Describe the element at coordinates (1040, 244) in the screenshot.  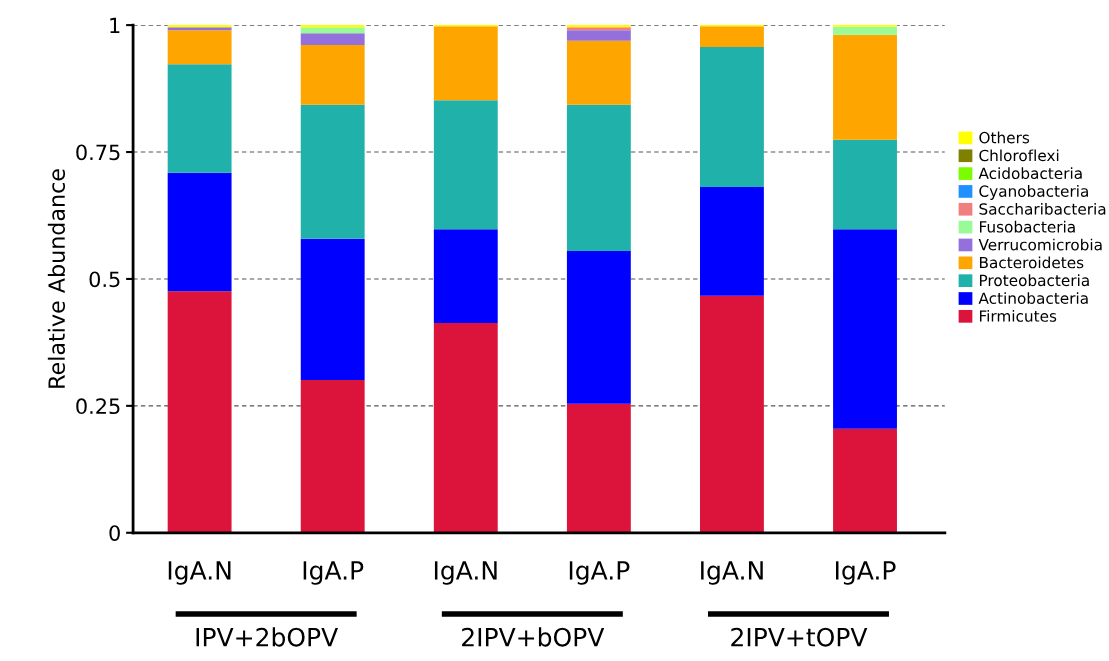
I see `legend-label: Verrucomicrobia` at that location.